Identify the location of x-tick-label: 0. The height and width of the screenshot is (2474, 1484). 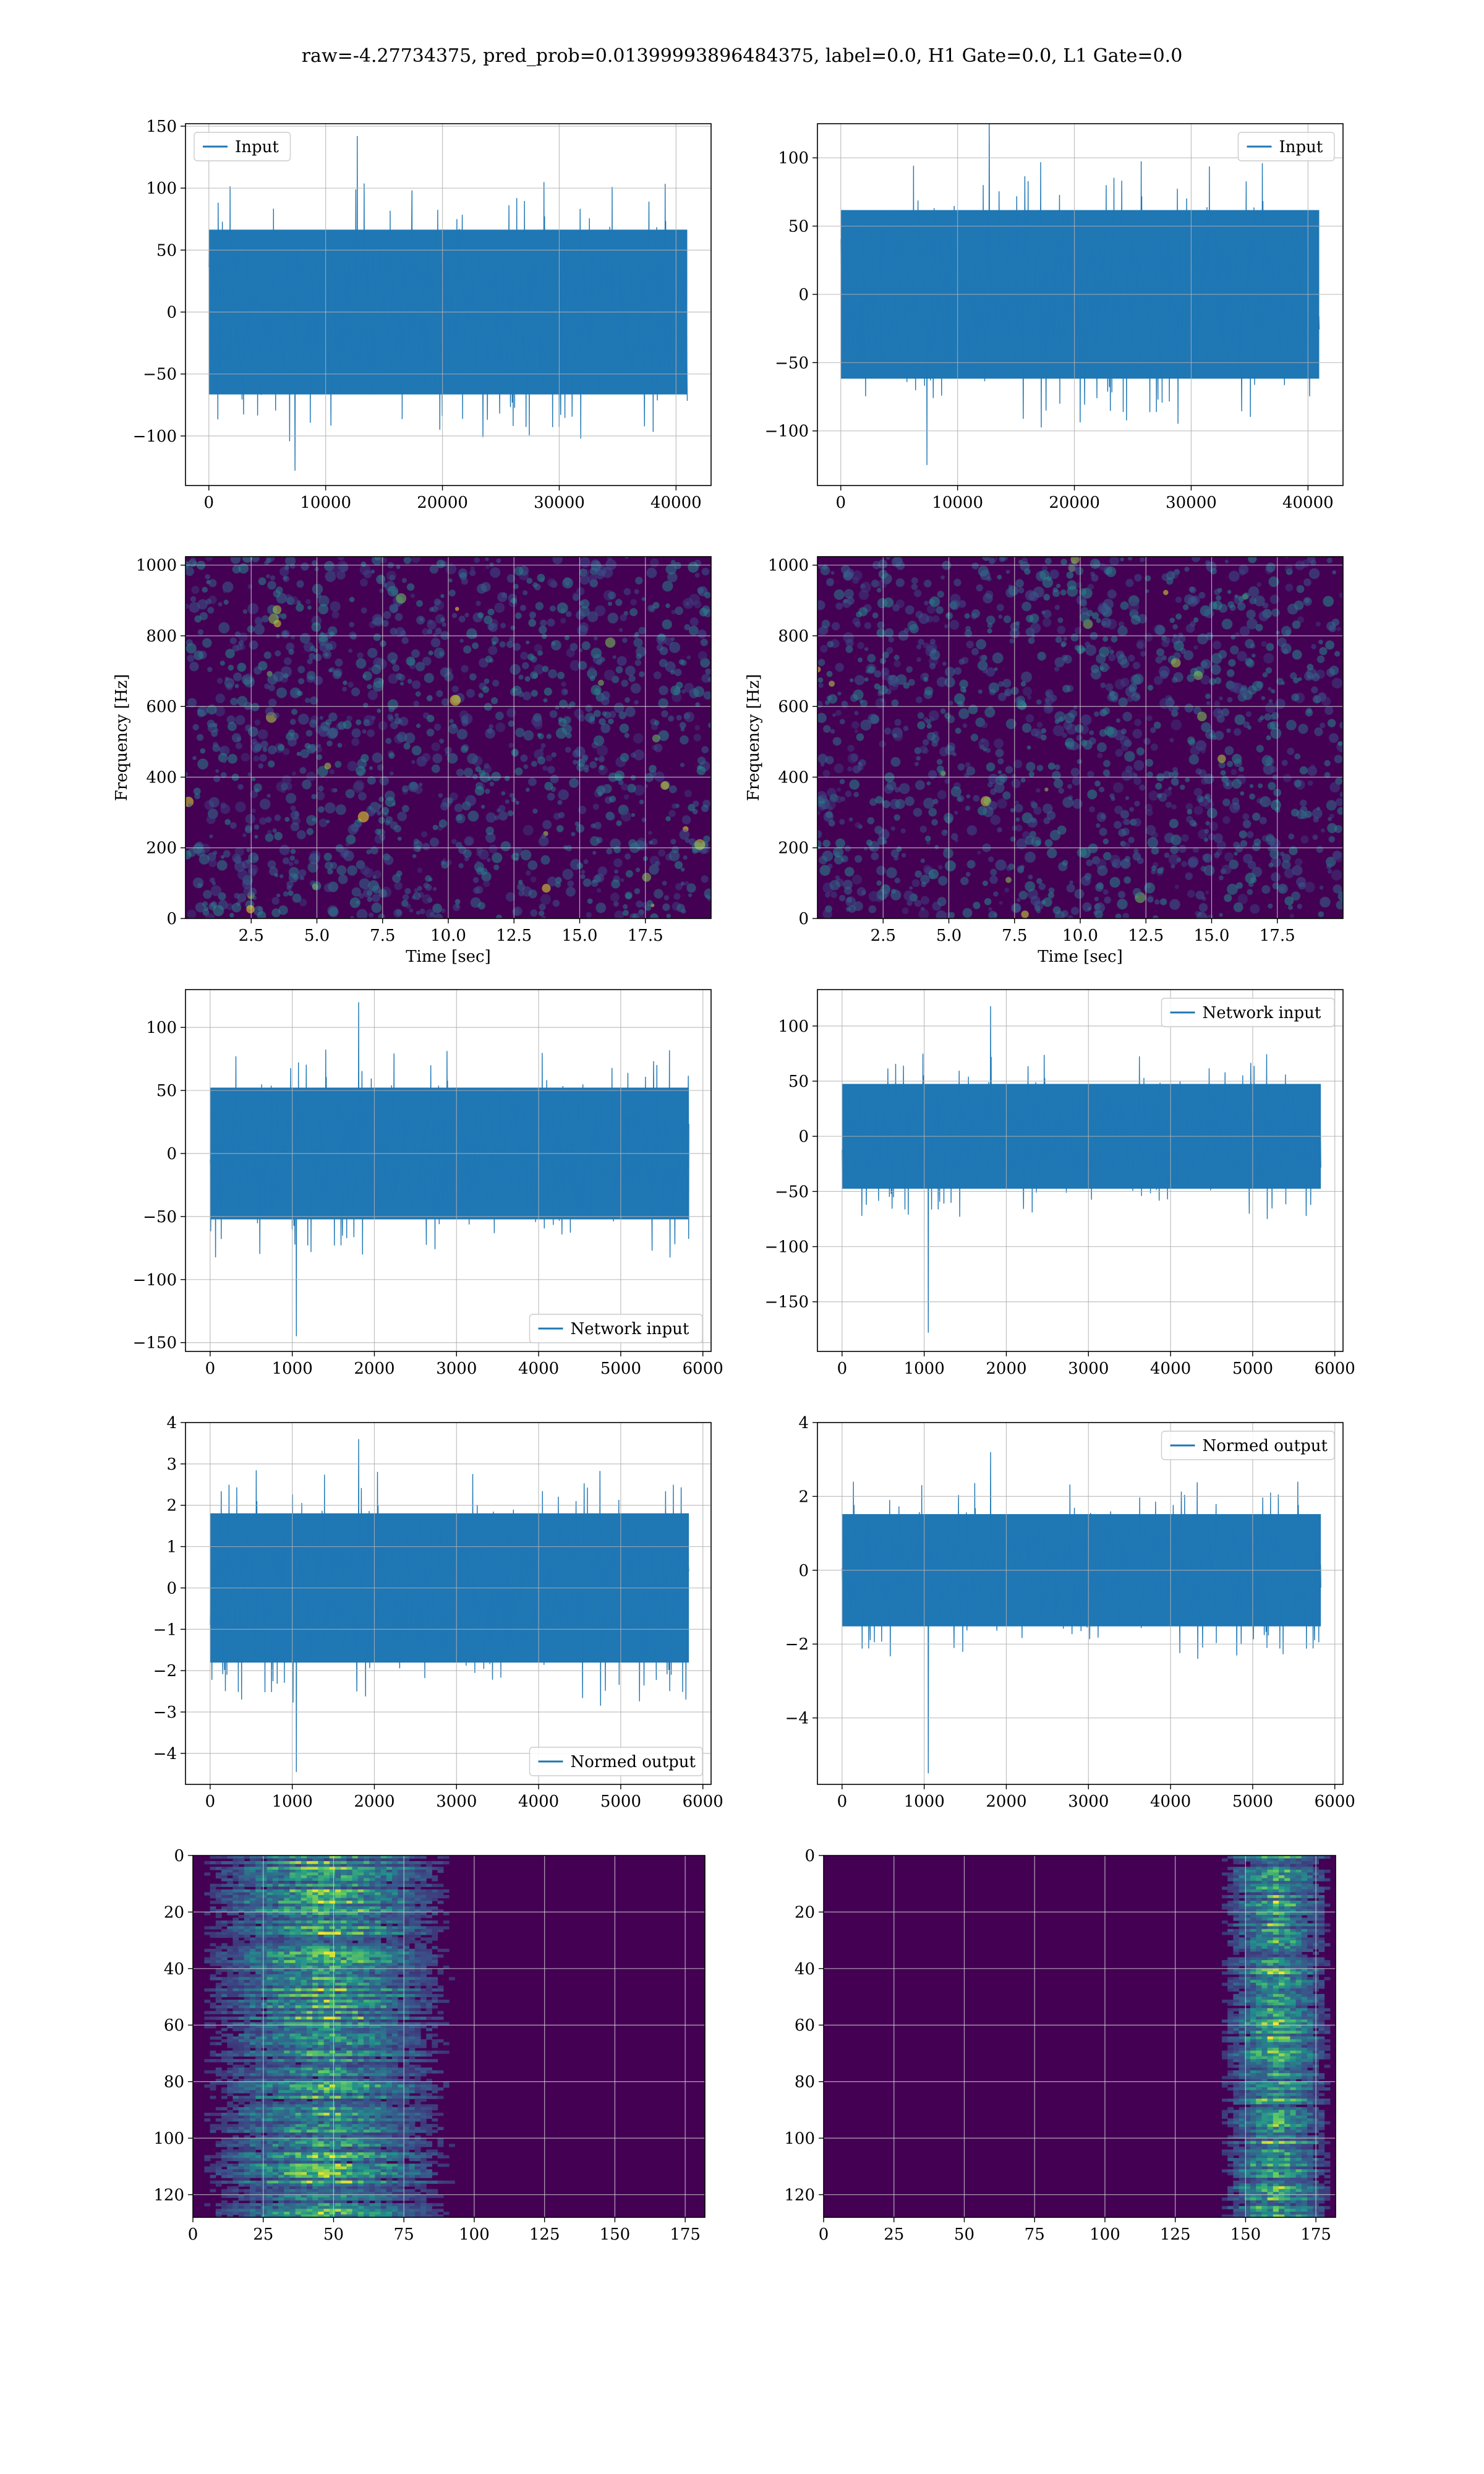
(209, 503).